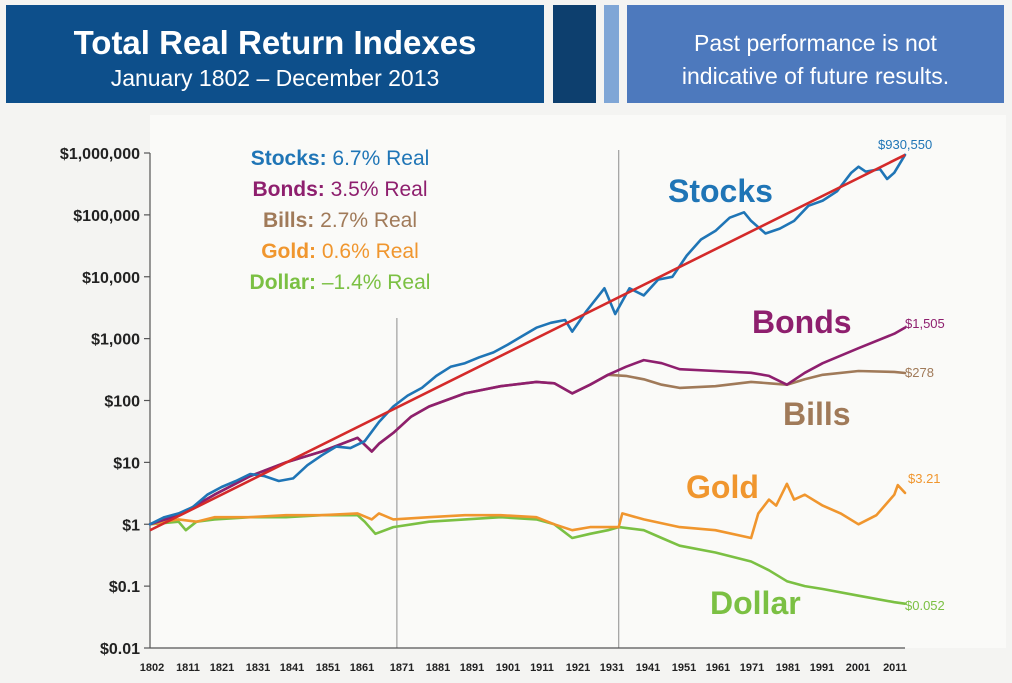 The image size is (1012, 683). Describe the element at coordinates (438, 668) in the screenshot. I see `x-tick-label: 1881` at that location.